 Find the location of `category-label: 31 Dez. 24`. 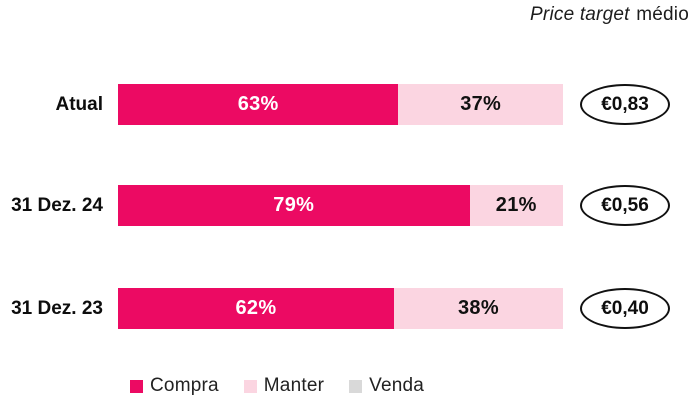

category-label: 31 Dez. 24 is located at coordinates (57, 205).